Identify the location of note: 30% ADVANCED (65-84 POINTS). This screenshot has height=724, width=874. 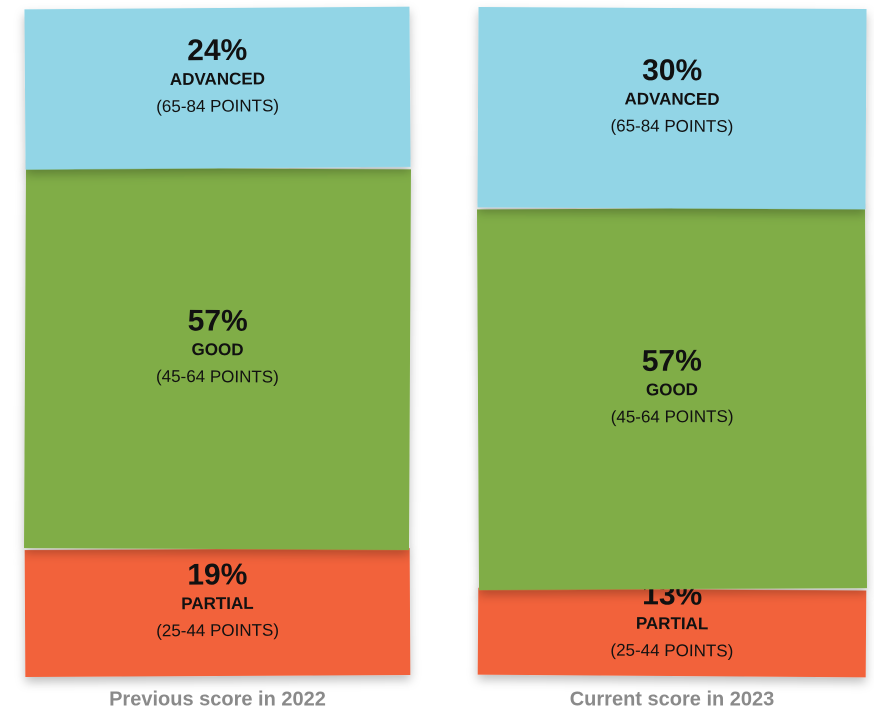
(672, 108).